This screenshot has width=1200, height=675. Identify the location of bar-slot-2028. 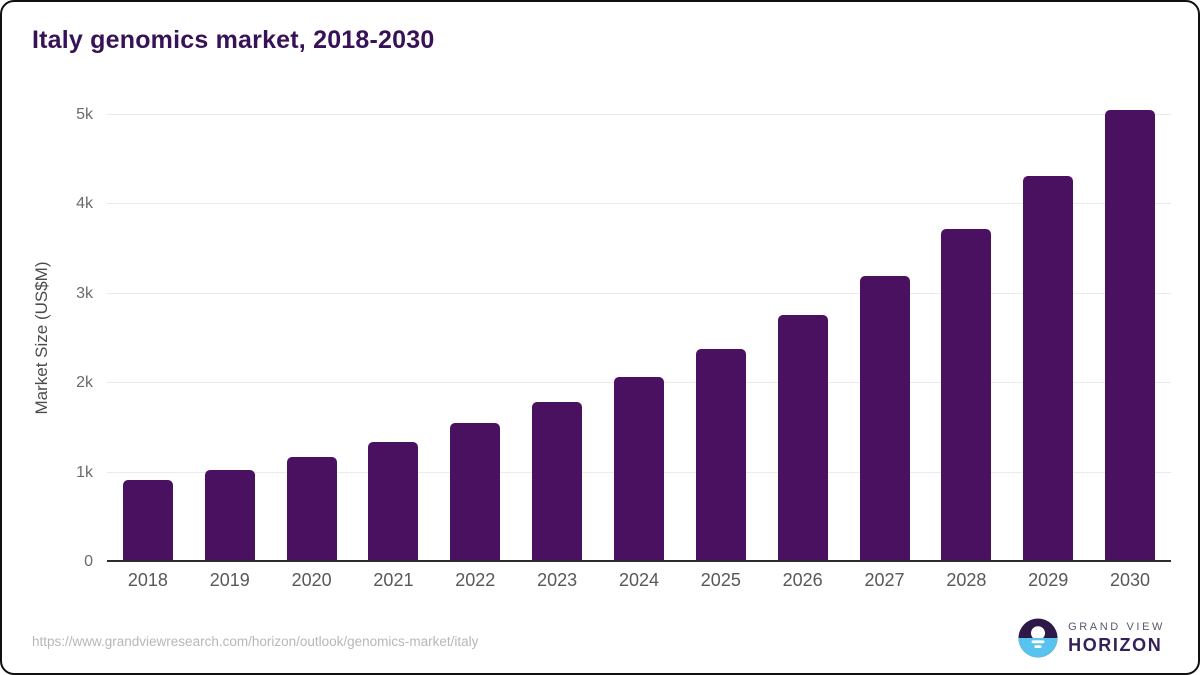
(966, 326).